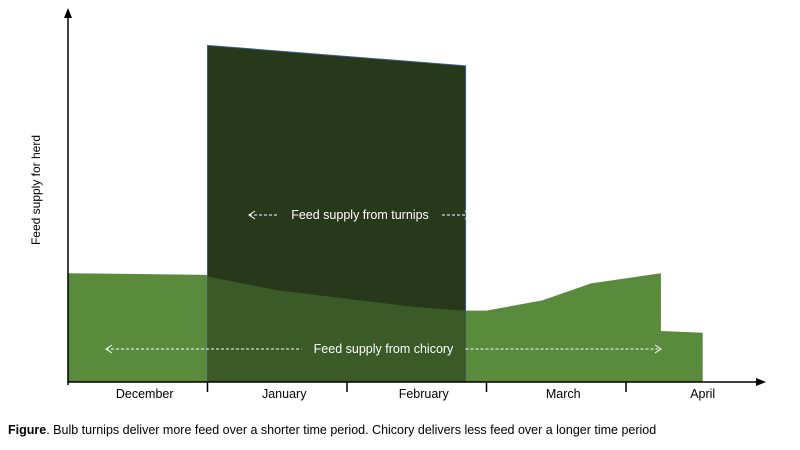 The width and height of the screenshot is (800, 450). I want to click on x-axis: December January February March April, so click(417, 389).